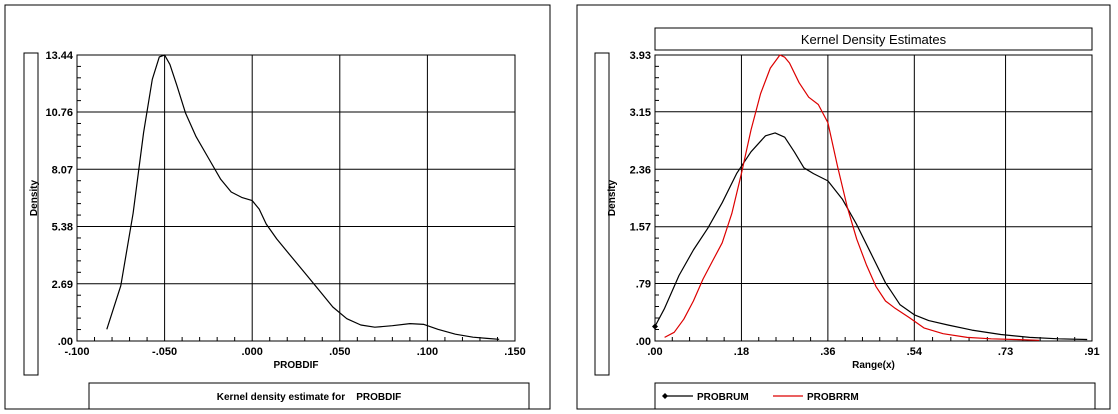 The width and height of the screenshot is (1118, 414). Describe the element at coordinates (640, 113) in the screenshot. I see `y-tick-label: 3.15` at that location.